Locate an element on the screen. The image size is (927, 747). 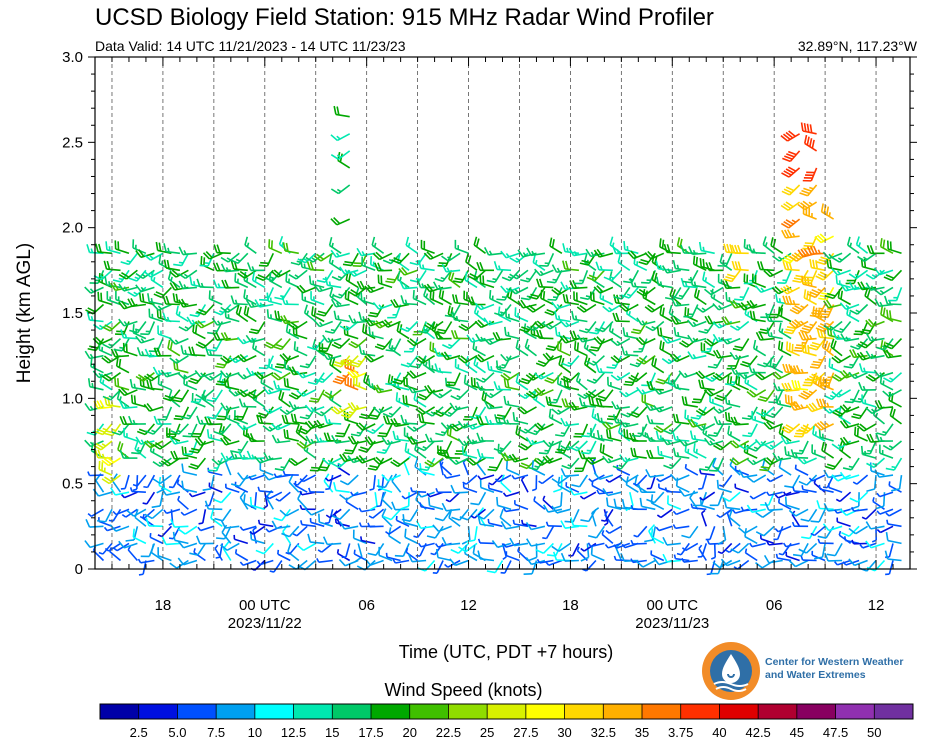
x-tick-date: 2023/11/23 is located at coordinates (672, 623).